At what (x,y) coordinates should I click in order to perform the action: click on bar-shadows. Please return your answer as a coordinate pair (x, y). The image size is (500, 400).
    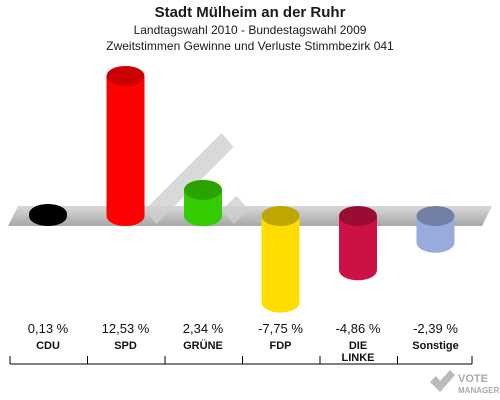
    Looking at the image, I should click on (196, 178).